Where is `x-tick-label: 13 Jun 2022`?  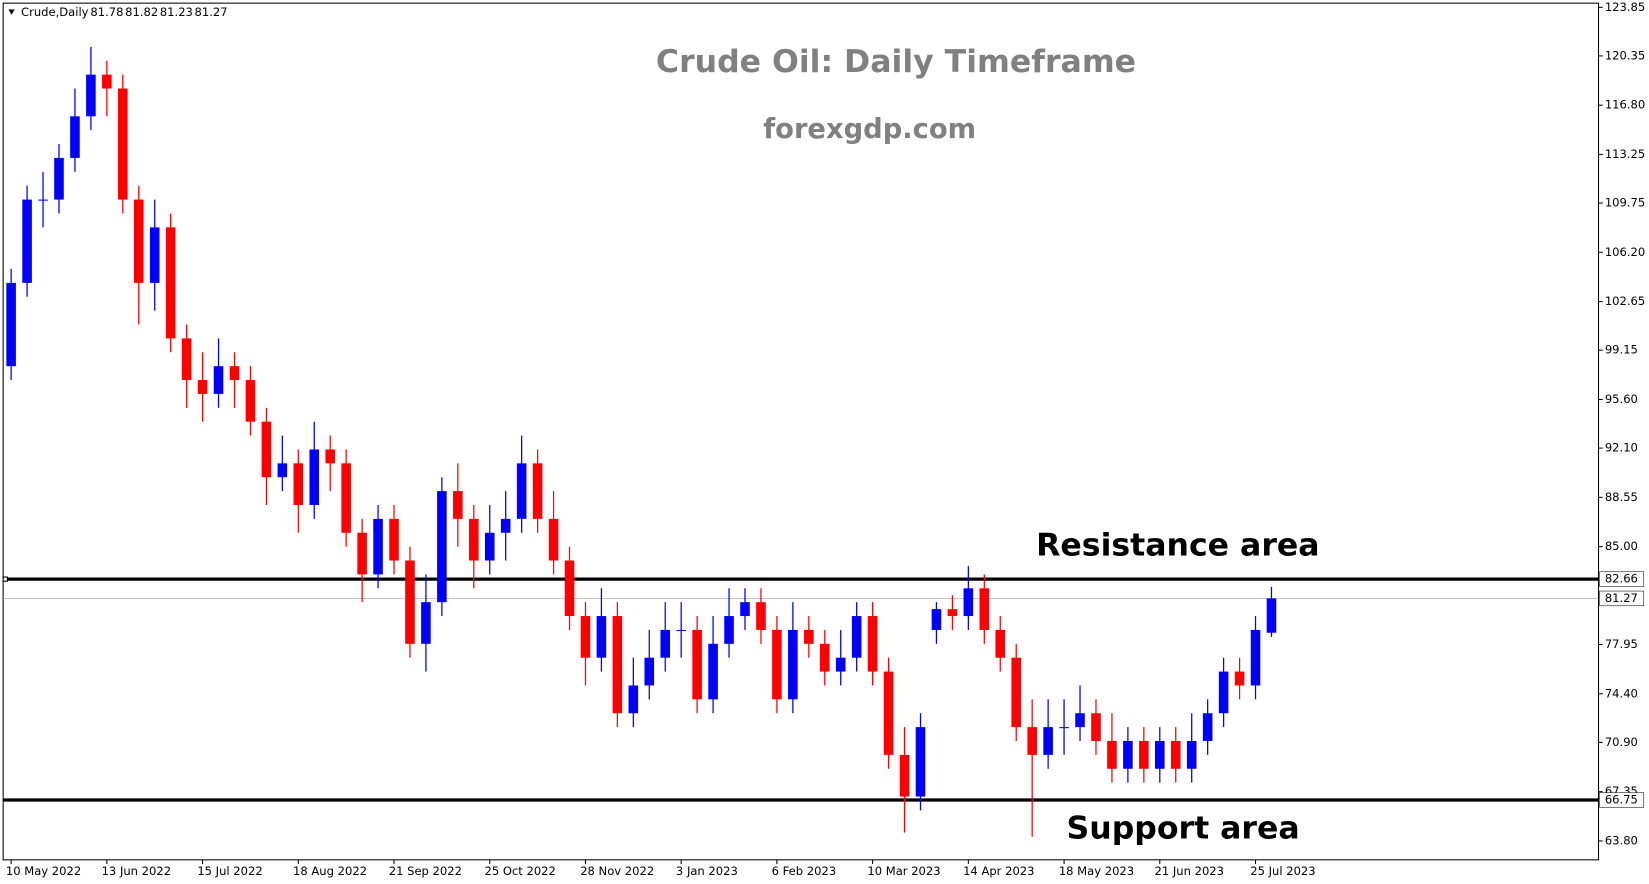
x-tick-label: 13 Jun 2022 is located at coordinates (136, 871).